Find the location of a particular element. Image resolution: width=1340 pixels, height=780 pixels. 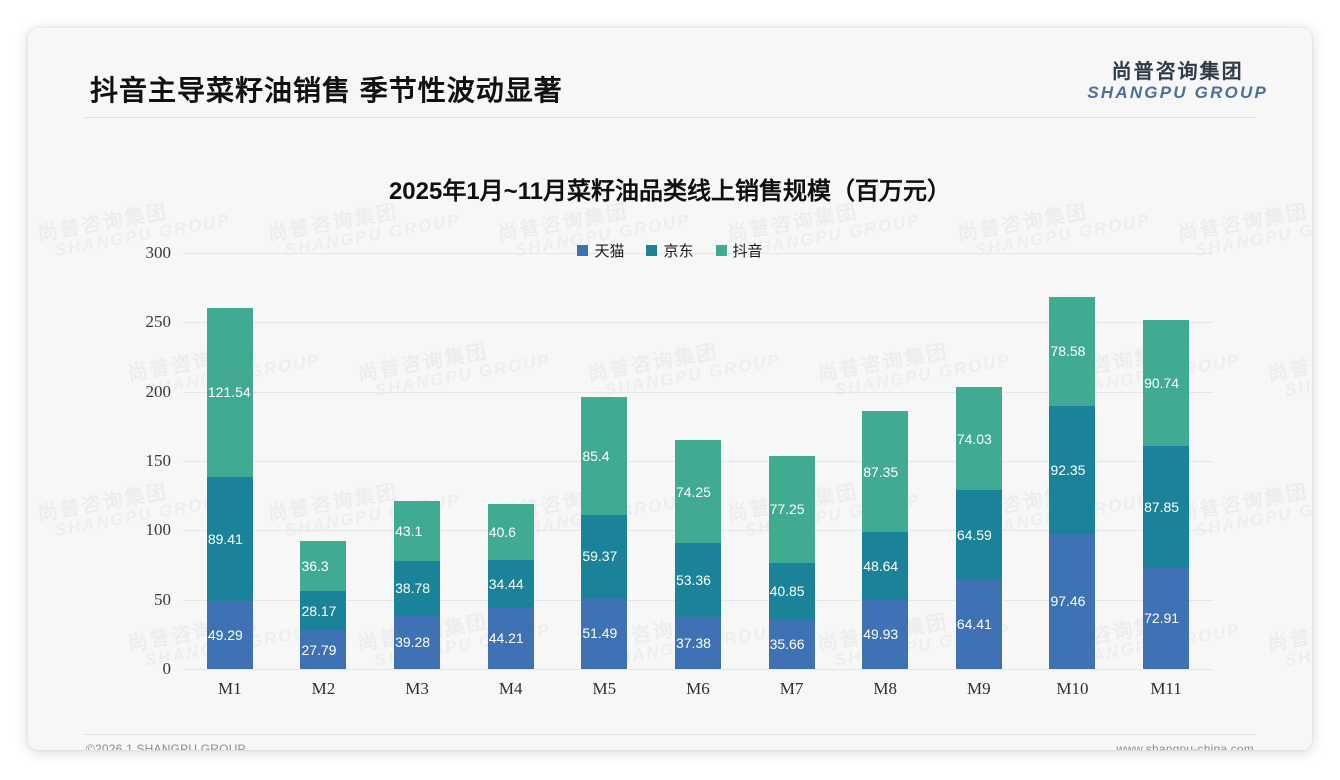

chart-title: 2025年1月~11月菜籽油品类线上销售规模（百万元） is located at coordinates (670, 191).